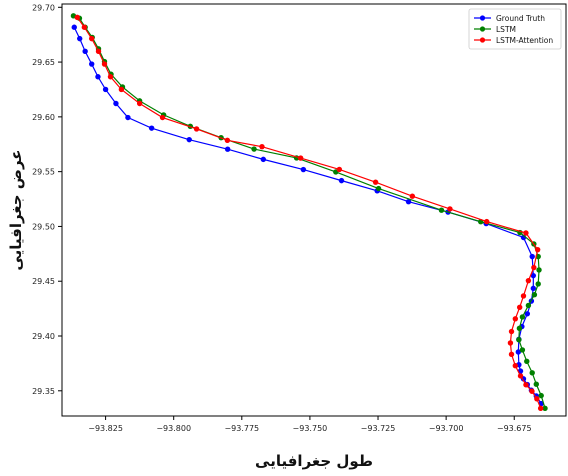  Describe the element at coordinates (43, 7) in the screenshot. I see `y-tick-label: 29.70` at that location.